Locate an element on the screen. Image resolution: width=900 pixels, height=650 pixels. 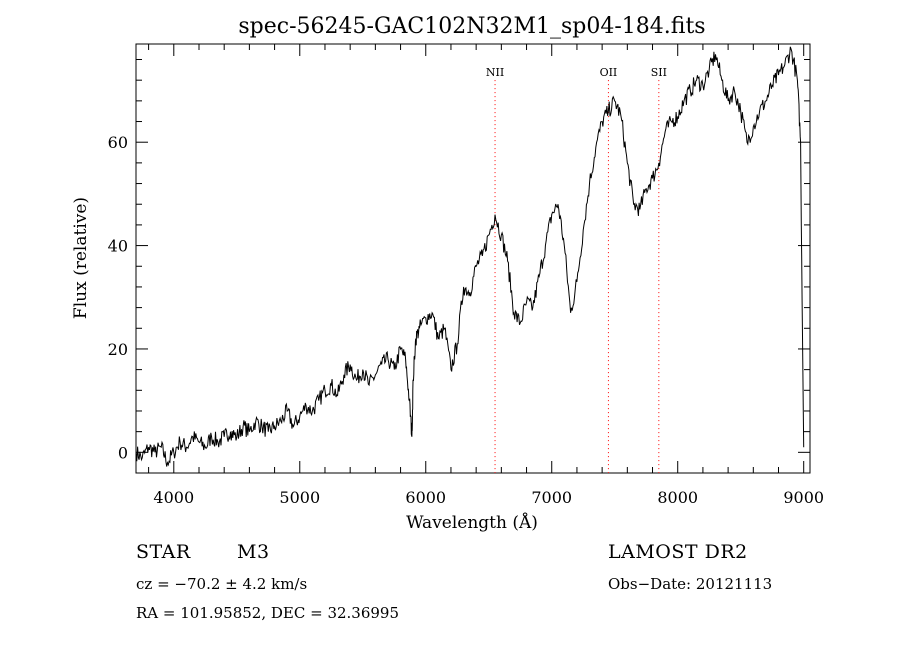
emission-line-markers: NII OII SII is located at coordinates (576, 269).